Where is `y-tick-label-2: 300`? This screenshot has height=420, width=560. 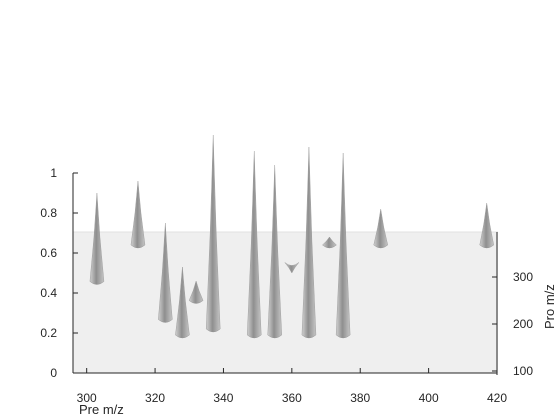
y-tick-label-2: 300 is located at coordinates (523, 277).